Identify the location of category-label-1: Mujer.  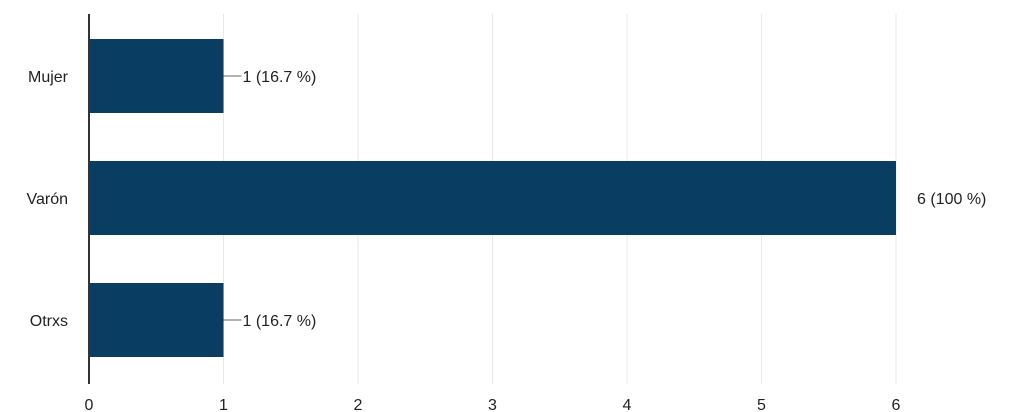
(48, 77).